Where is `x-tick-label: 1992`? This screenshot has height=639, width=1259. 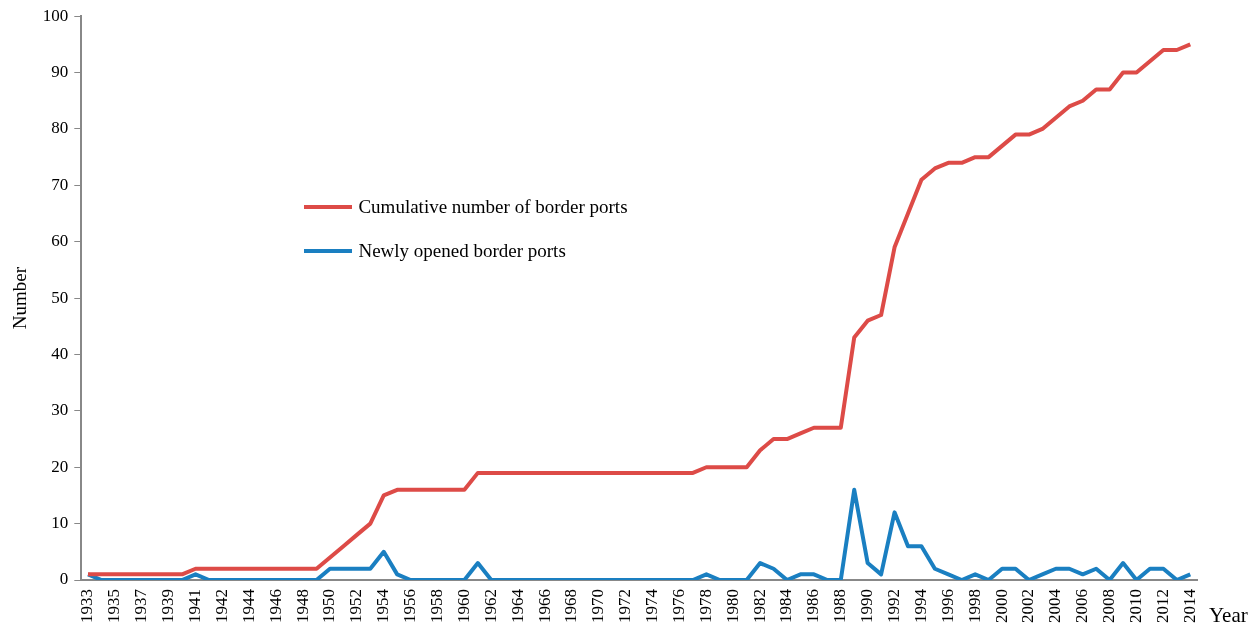
x-tick-label: 1992 is located at coordinates (894, 606).